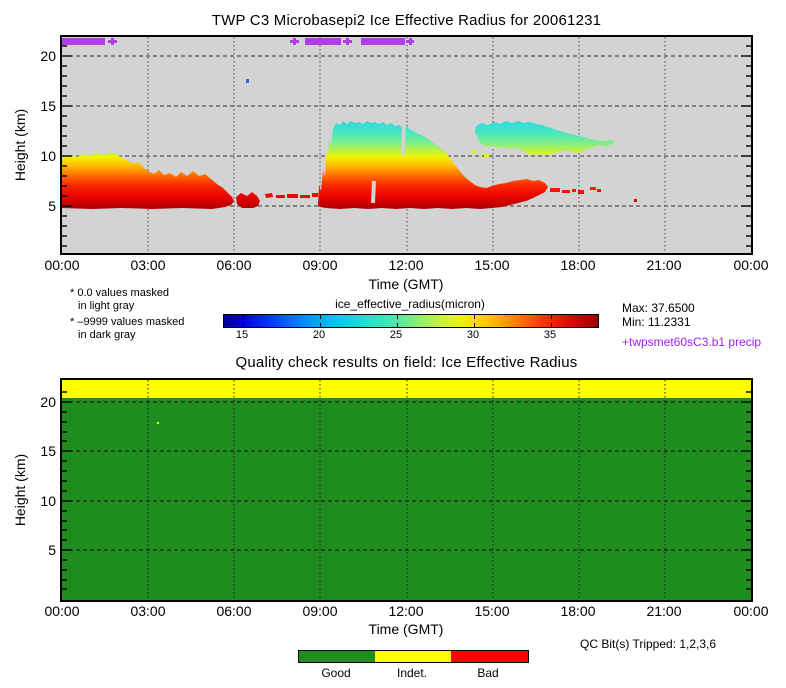  I want to click on red-dashes-late, so click(593, 194).